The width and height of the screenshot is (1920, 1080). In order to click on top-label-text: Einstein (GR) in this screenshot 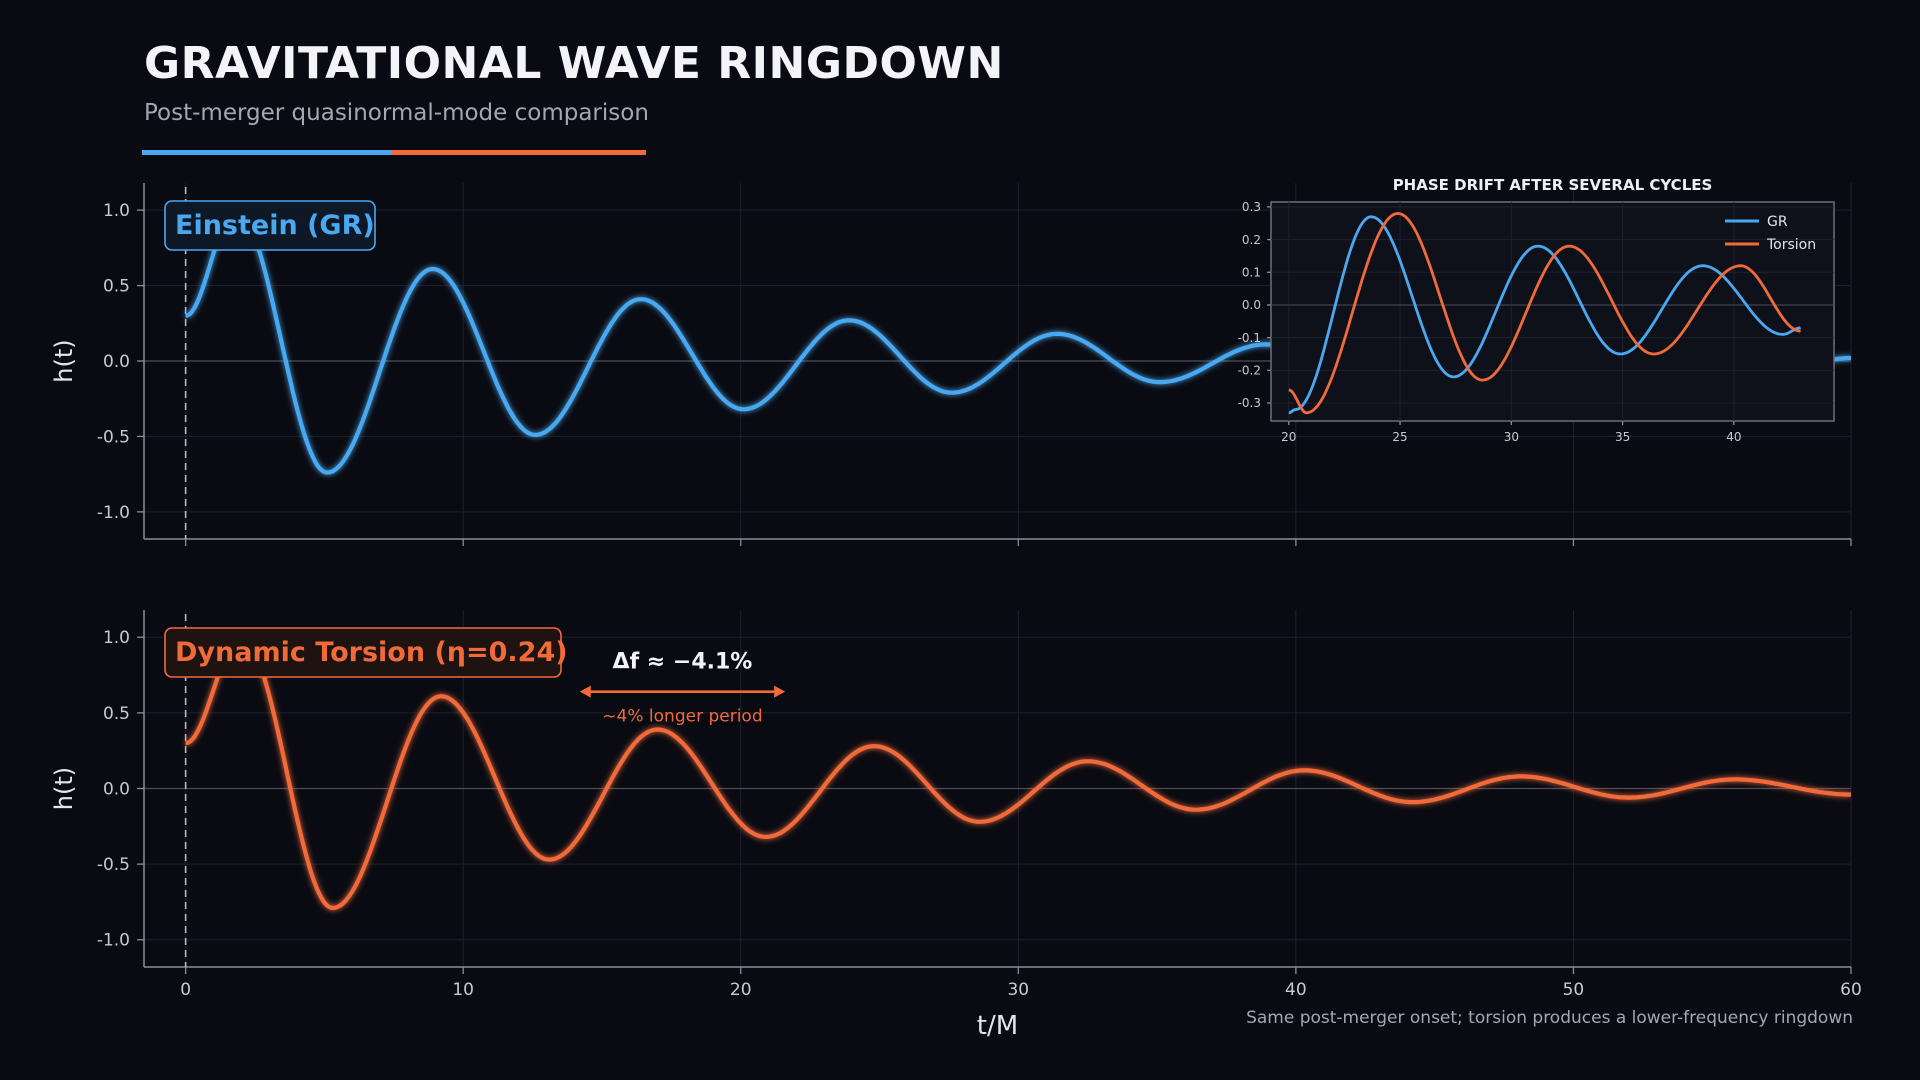, I will do `click(275, 225)`.